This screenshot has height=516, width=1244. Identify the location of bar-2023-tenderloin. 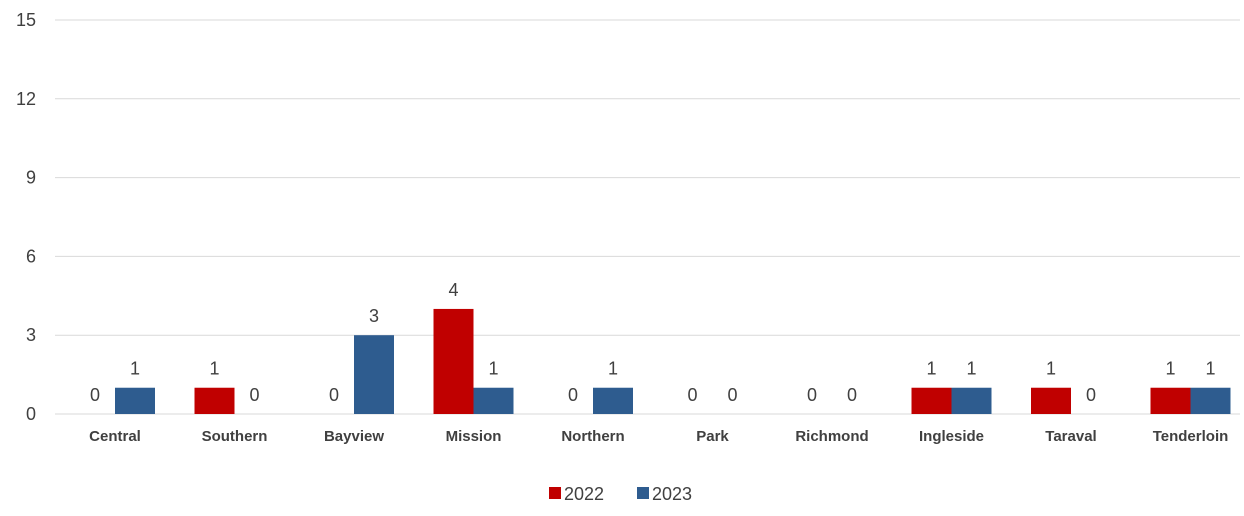
(1210, 400).